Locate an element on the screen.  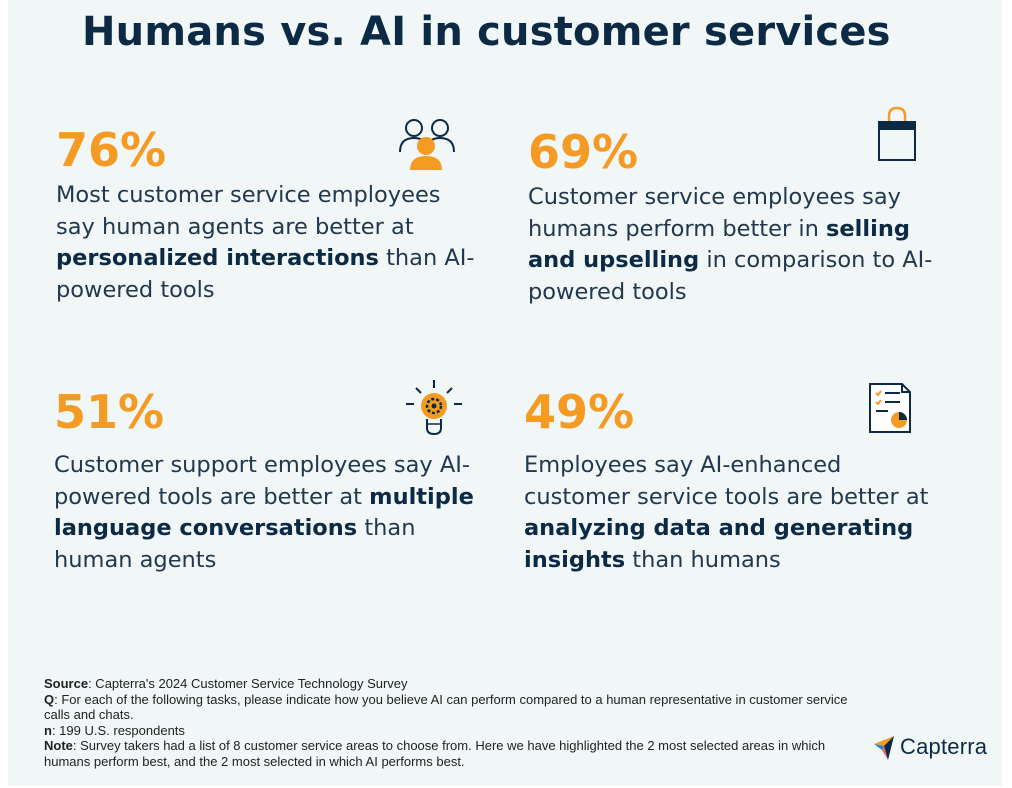
respondents-label: n is located at coordinates (48, 730).